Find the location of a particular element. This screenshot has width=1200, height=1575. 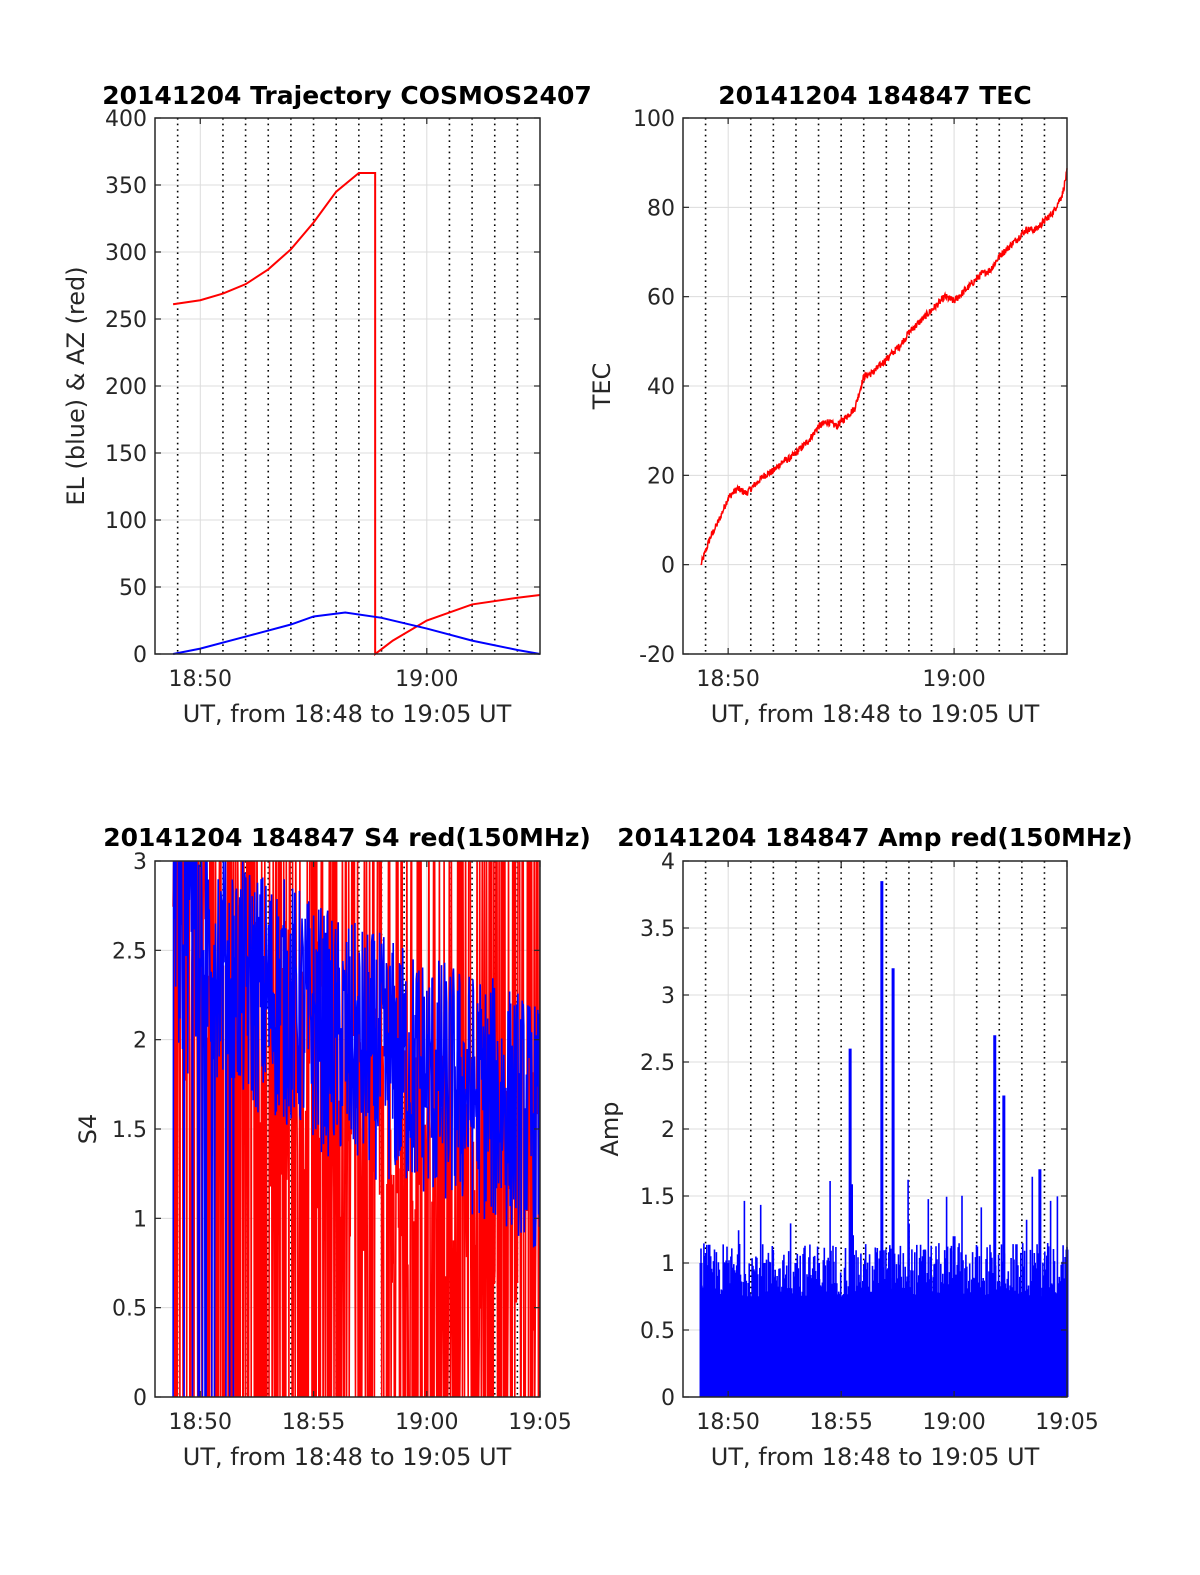

plot-area-s4 is located at coordinates (356, 1129).